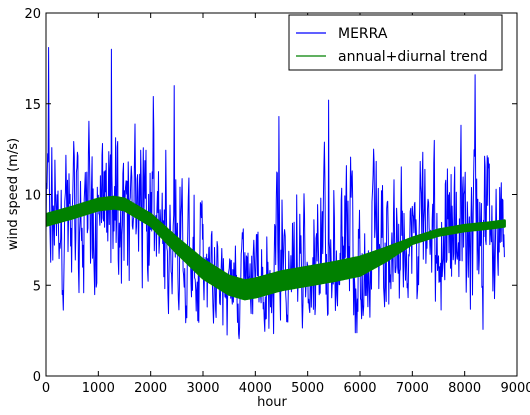 The height and width of the screenshot is (415, 530). I want to click on legend-label-trend: annual+diurnal trend, so click(413, 57).